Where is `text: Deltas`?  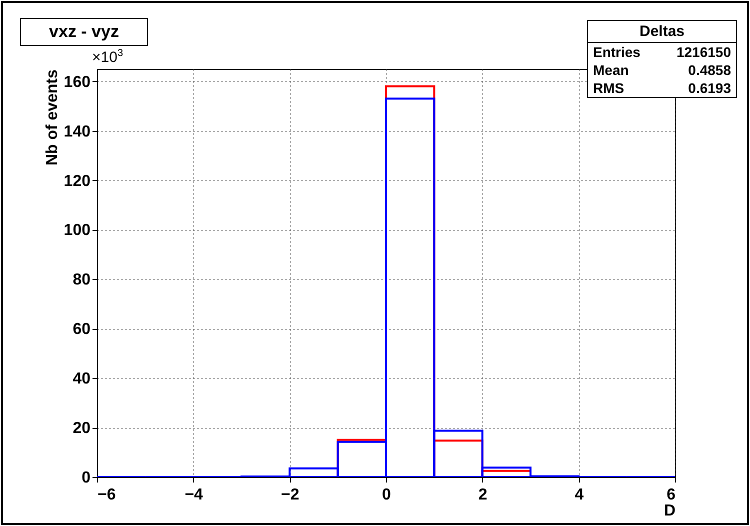 text: Deltas is located at coordinates (662, 32).